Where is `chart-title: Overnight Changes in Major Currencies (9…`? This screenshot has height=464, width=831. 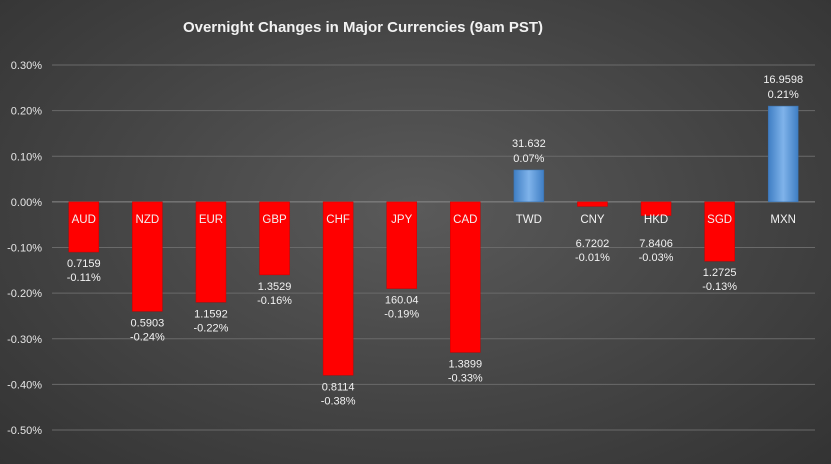
chart-title: Overnight Changes in Major Currencies (9… is located at coordinates (363, 27).